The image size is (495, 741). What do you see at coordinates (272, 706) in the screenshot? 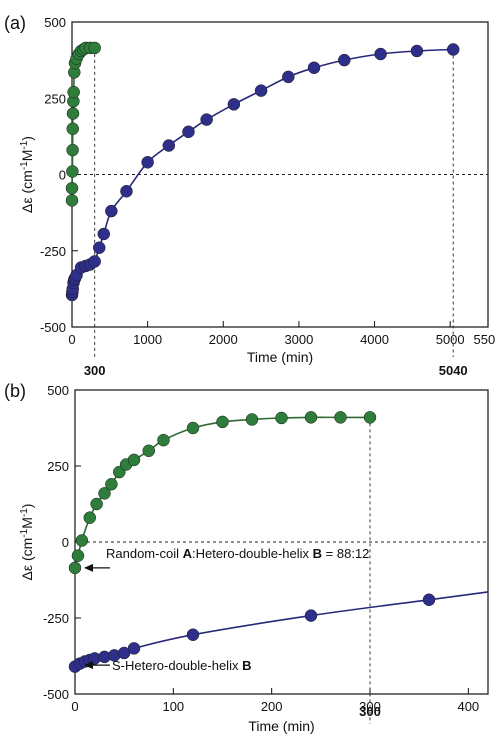
I see `x-tick-label: 200` at bounding box center [272, 706].